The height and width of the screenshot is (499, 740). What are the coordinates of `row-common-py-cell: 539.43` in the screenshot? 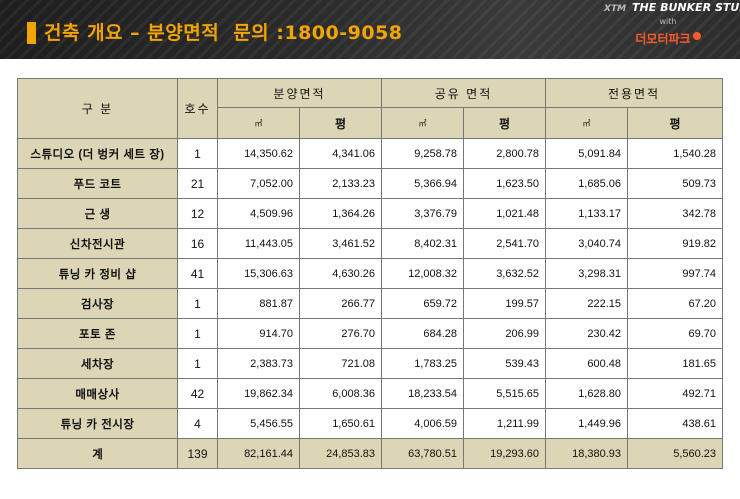 It's located at (505, 363).